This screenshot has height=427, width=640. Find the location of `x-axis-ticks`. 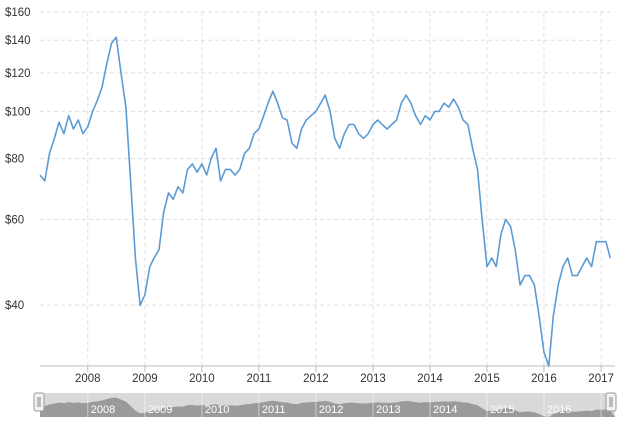

x-axis-ticks is located at coordinates (344, 369).